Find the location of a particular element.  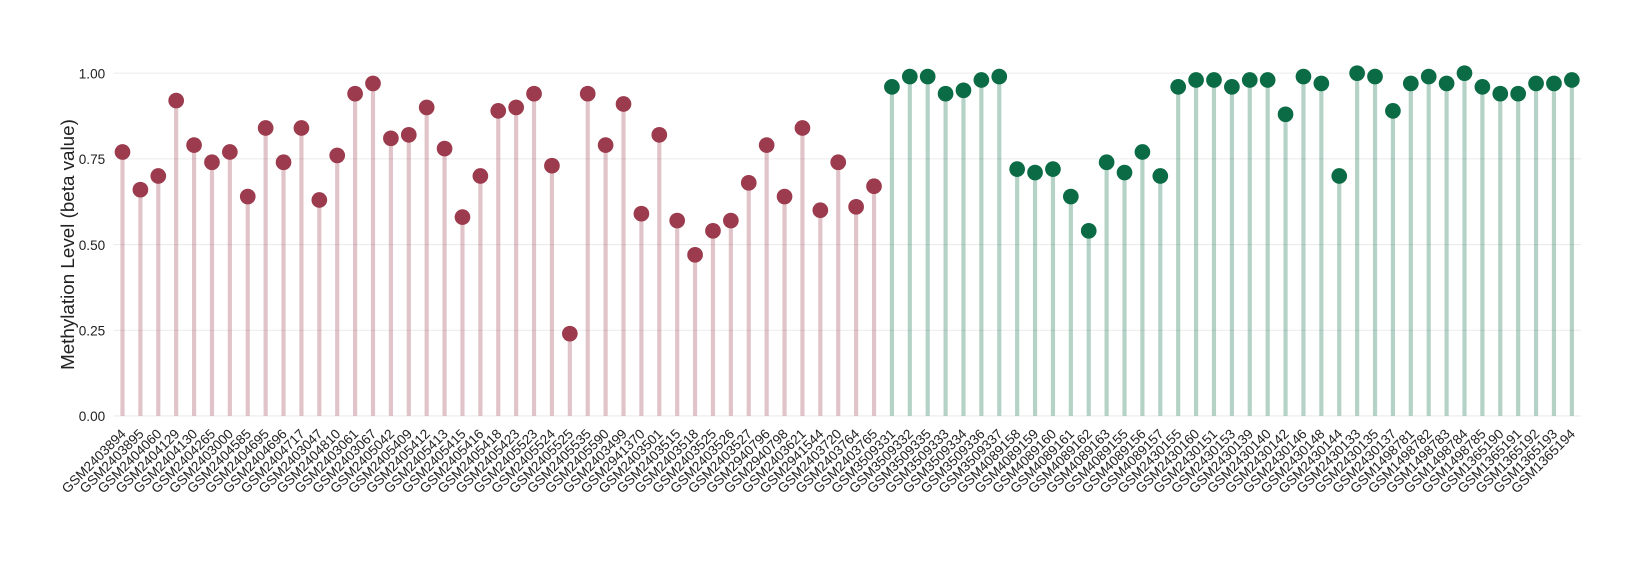

y-tick-label: 1.00 is located at coordinates (92, 73).